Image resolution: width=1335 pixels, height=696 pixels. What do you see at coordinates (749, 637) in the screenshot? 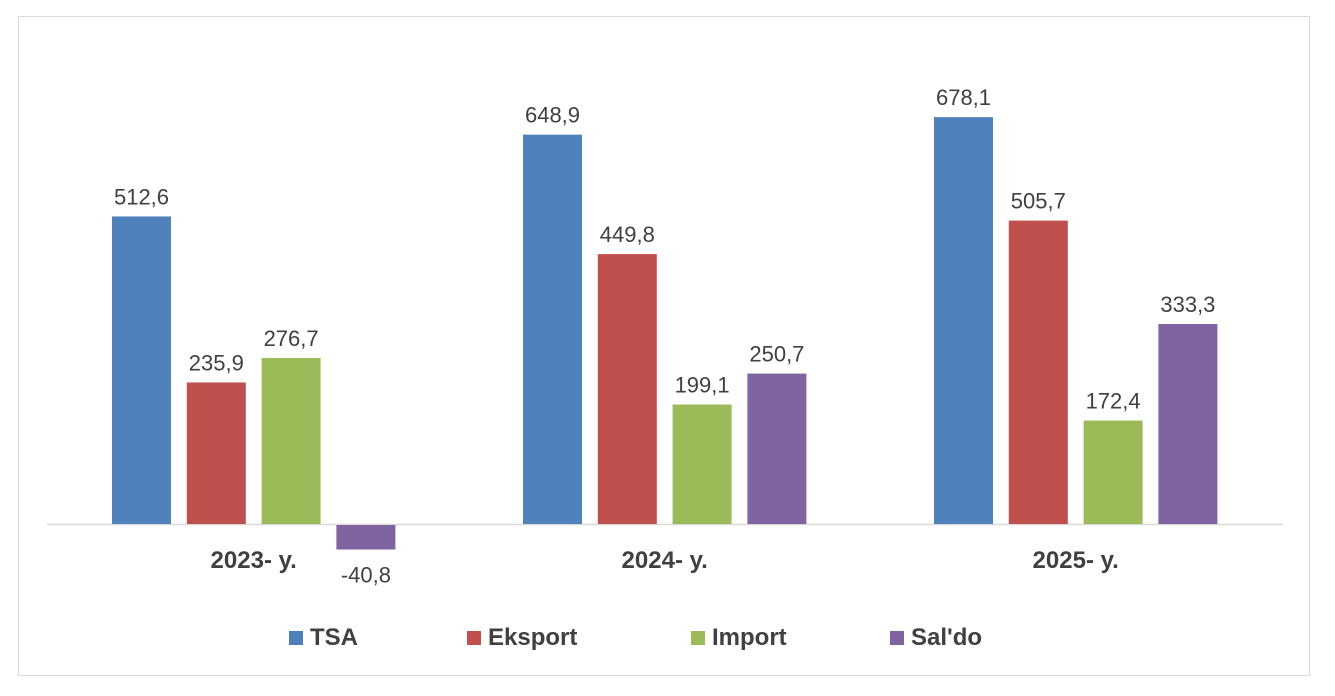
I see `legend-label-import: Import` at bounding box center [749, 637].